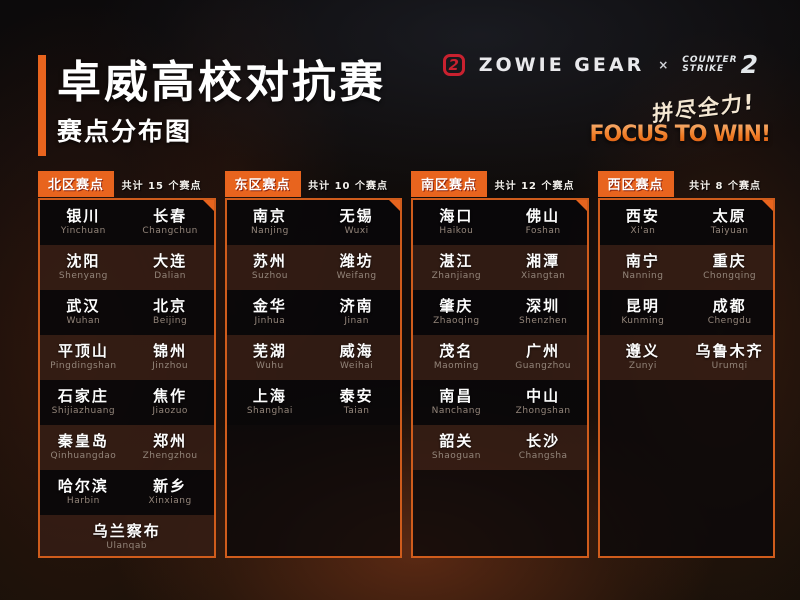 This screenshot has width=800, height=600. Describe the element at coordinates (543, 216) in the screenshot. I see `city-name-cn: 佛山` at that location.